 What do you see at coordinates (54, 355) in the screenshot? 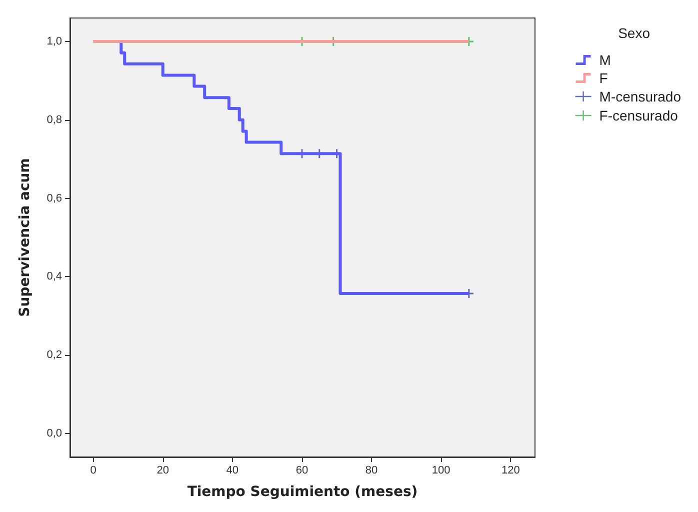
I see `y-tick-label: 0,2` at bounding box center [54, 355].